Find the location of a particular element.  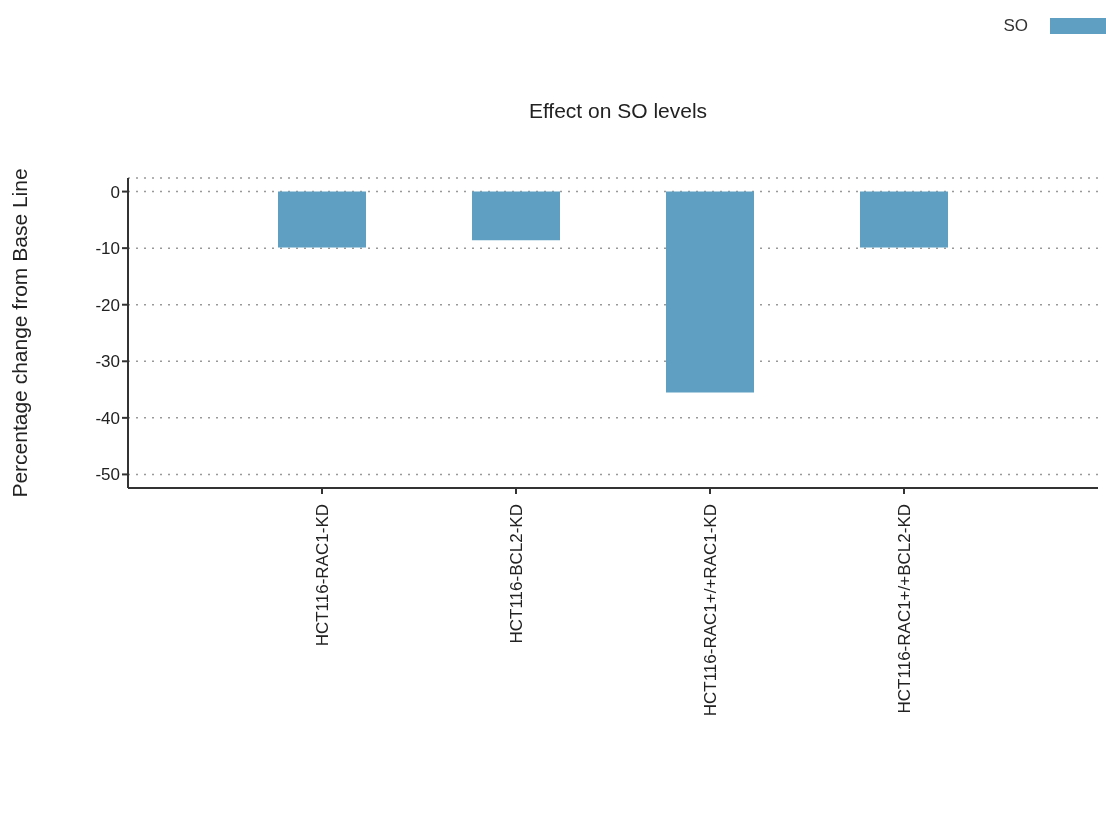

y-tick-label: -10 is located at coordinates (107, 249).